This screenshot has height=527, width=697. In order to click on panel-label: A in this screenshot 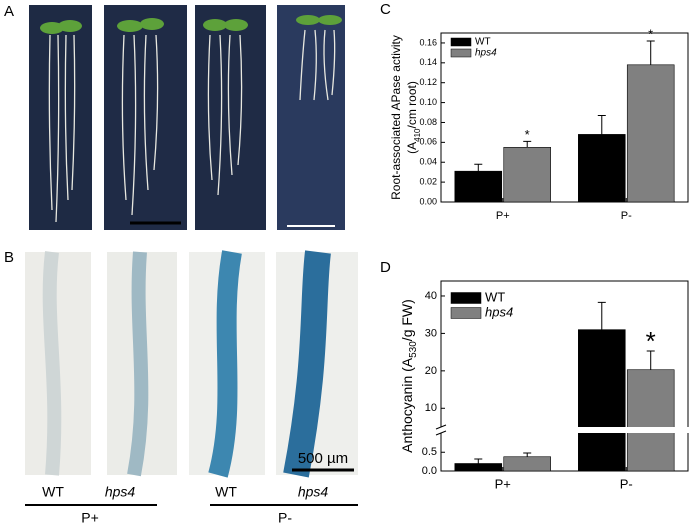, I will do `click(9, 11)`.